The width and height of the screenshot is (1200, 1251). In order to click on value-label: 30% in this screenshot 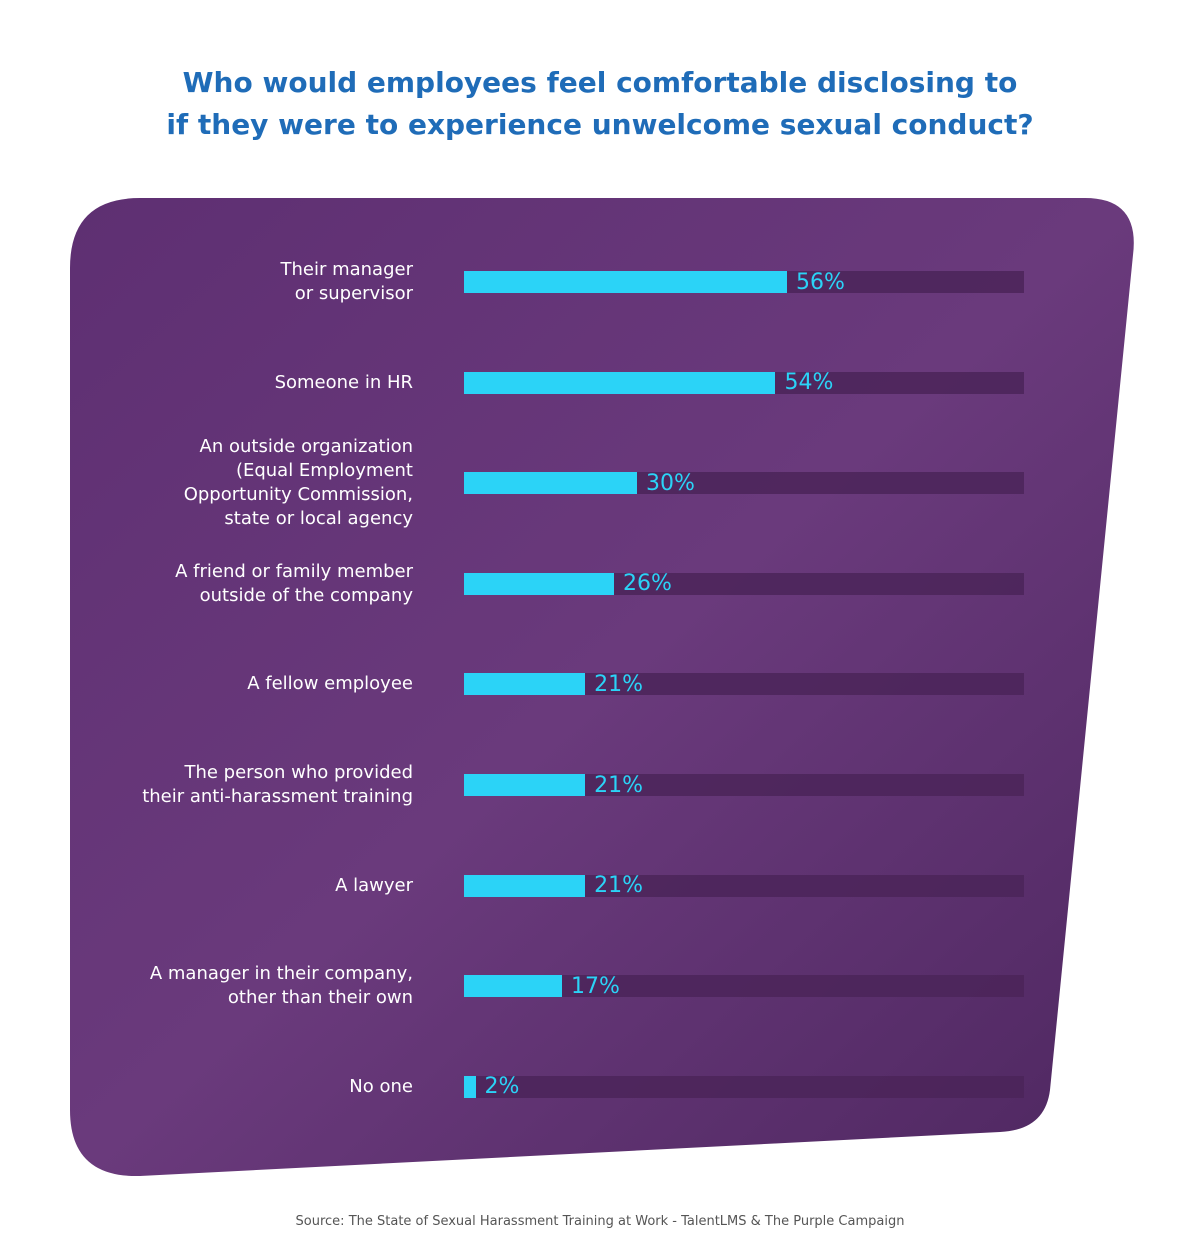, I will do `click(670, 483)`.